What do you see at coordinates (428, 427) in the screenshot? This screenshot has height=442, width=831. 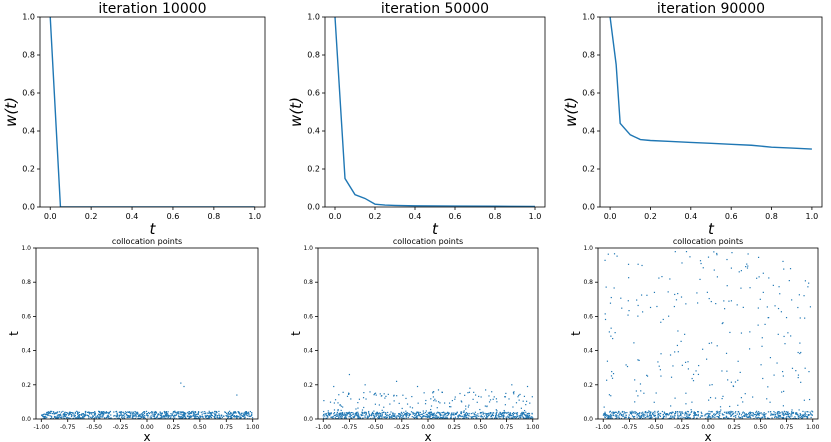 I see `x-tick-label: 0.00` at bounding box center [428, 427].